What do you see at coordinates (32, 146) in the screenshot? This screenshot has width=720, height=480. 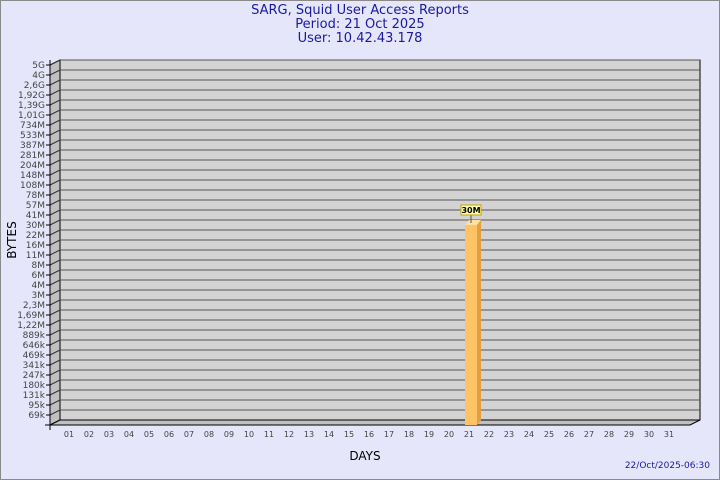 I see `y-tick-label: 387M` at bounding box center [32, 146].